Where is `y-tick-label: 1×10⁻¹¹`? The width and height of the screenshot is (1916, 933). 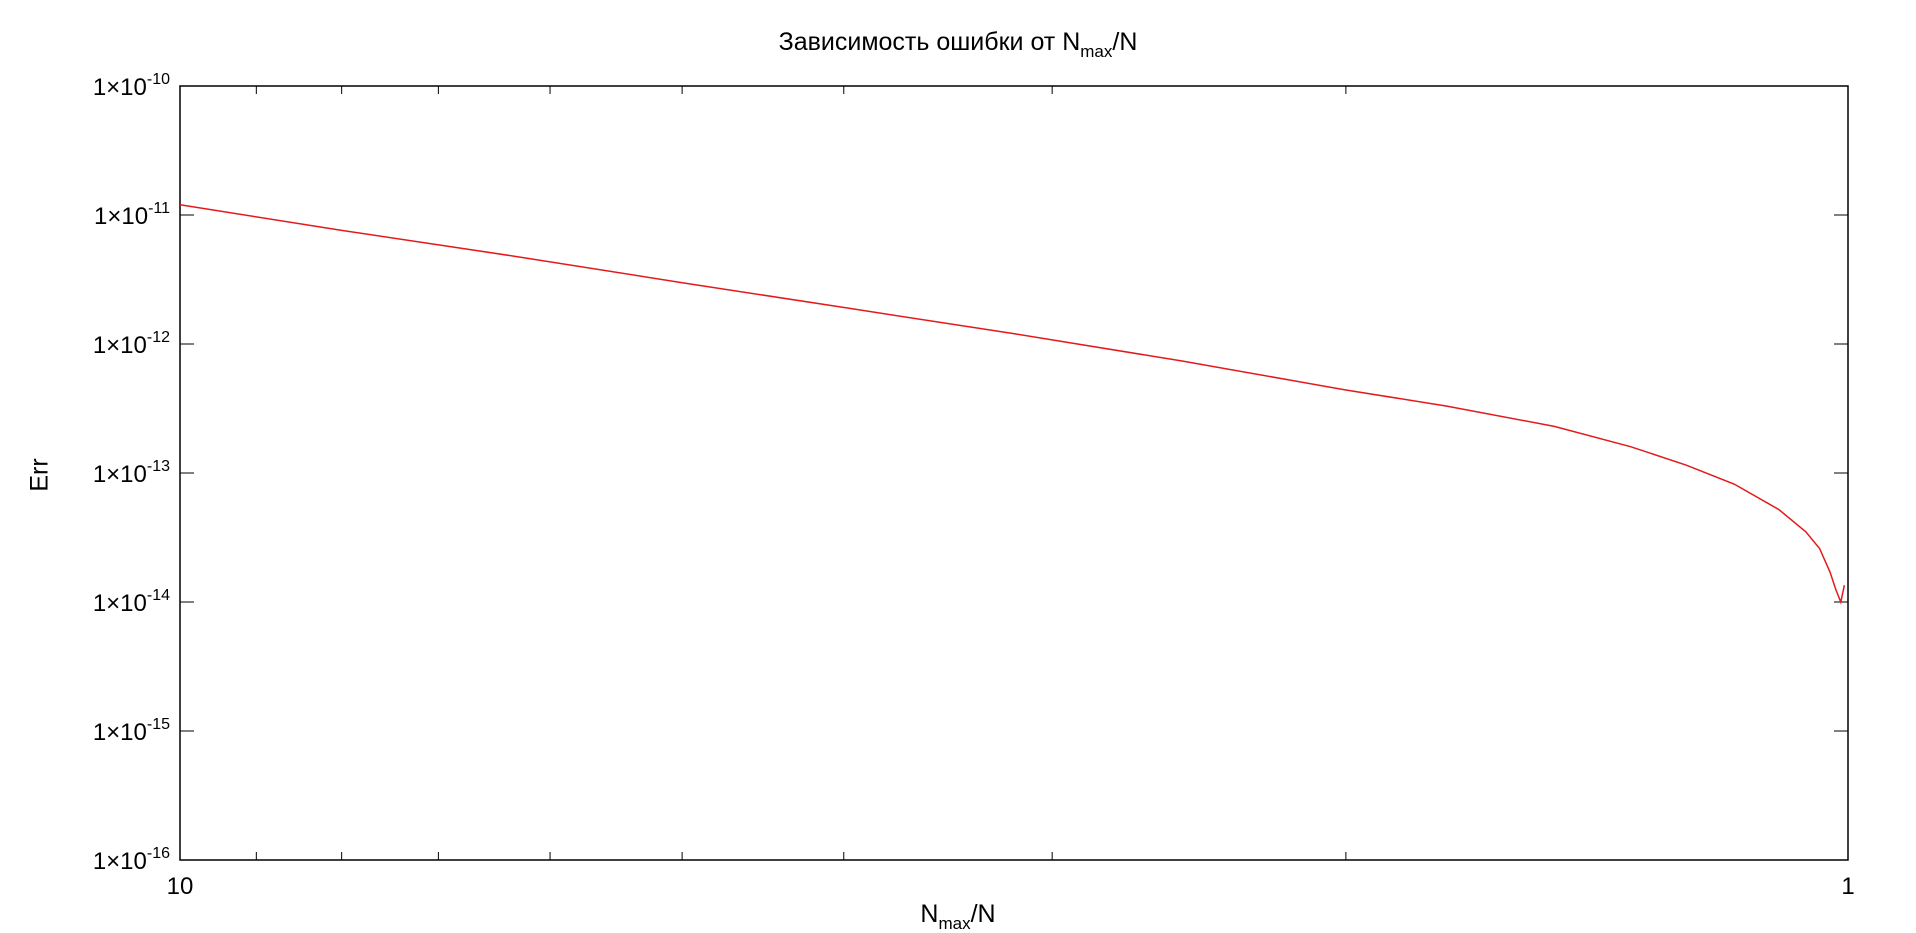
y-tick-label: 1×10⁻¹¹ is located at coordinates (132, 215).